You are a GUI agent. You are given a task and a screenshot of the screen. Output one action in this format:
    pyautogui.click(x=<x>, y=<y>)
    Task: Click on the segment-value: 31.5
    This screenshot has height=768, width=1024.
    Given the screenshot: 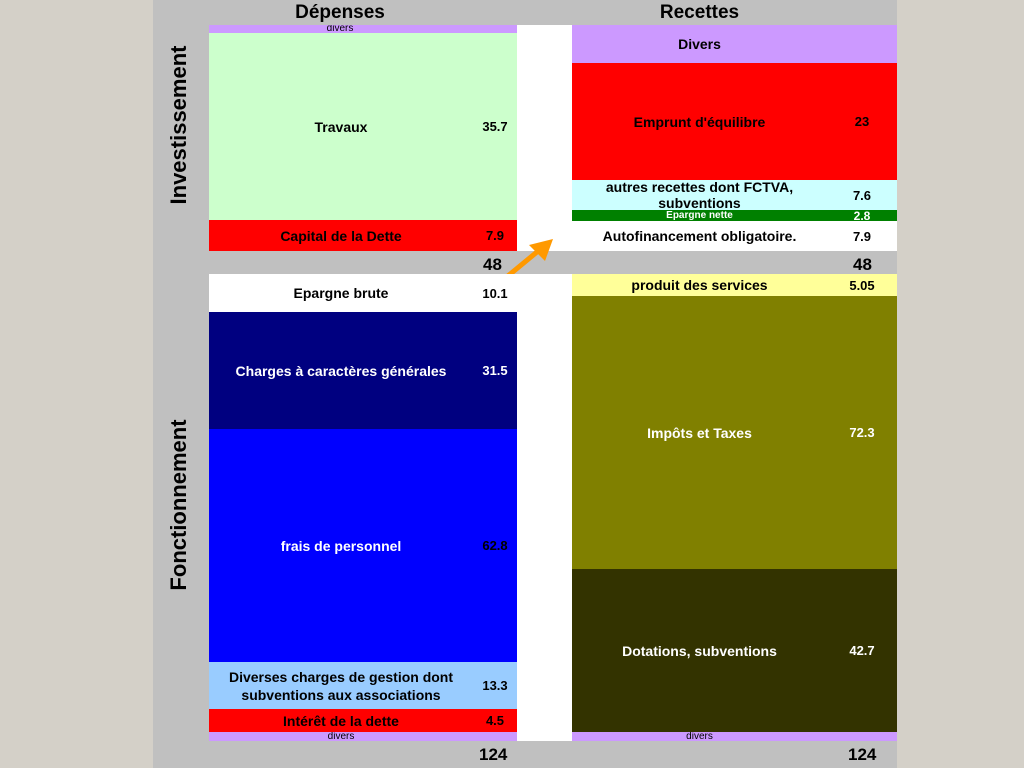 What is the action you would take?
    pyautogui.click(x=495, y=370)
    